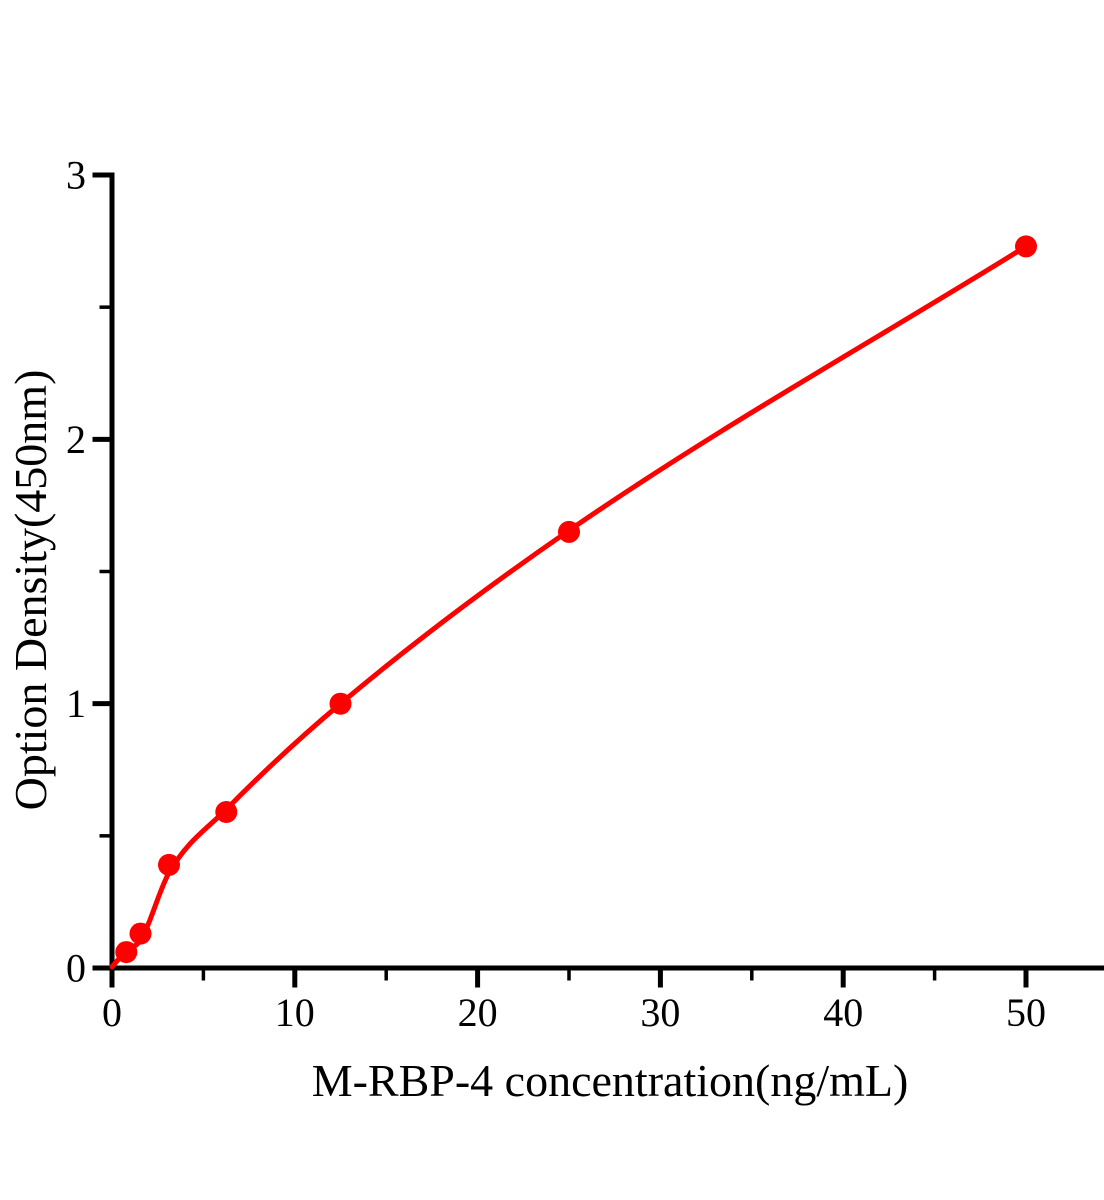 Image resolution: width=1104 pixels, height=1200 pixels. I want to click on y-axis-title: Option Density(450nm), so click(30, 590).